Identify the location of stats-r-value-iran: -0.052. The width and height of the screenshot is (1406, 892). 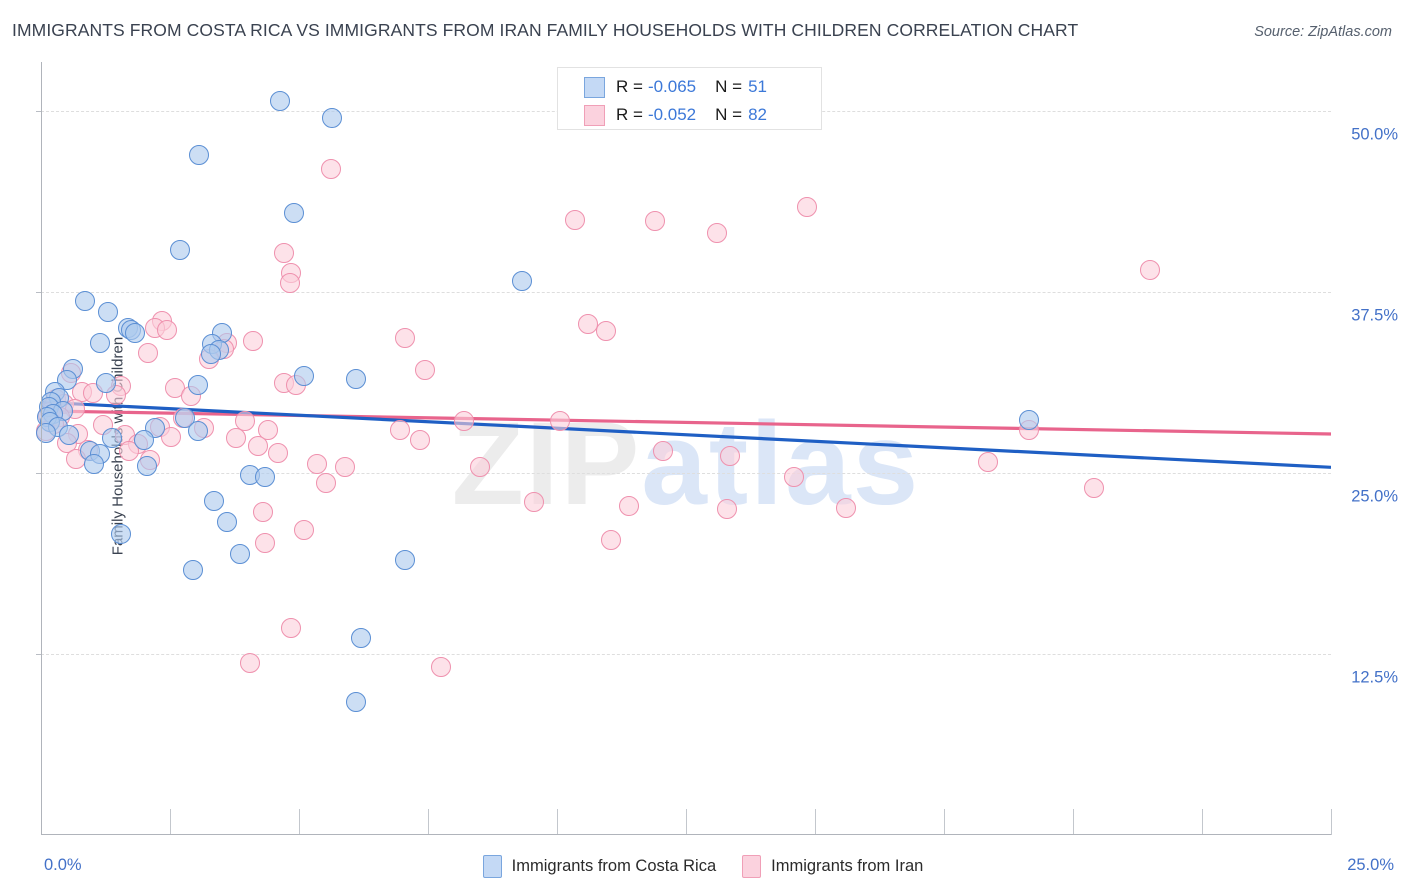
(672, 114).